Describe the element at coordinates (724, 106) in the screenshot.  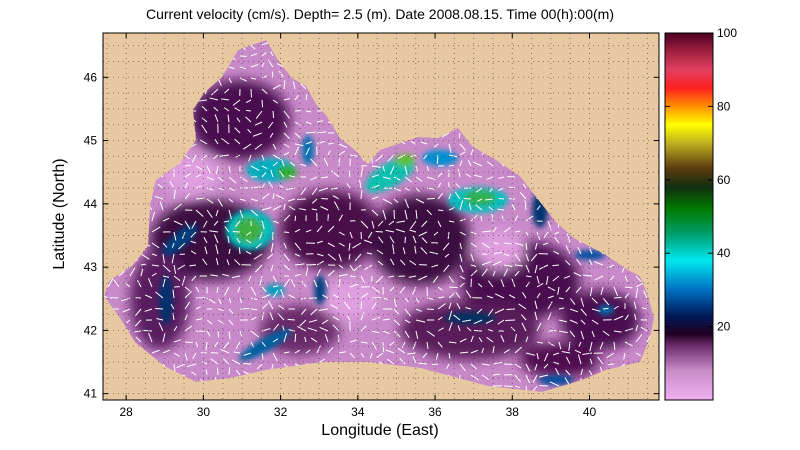
I see `colorbar-tick-label: 80` at that location.